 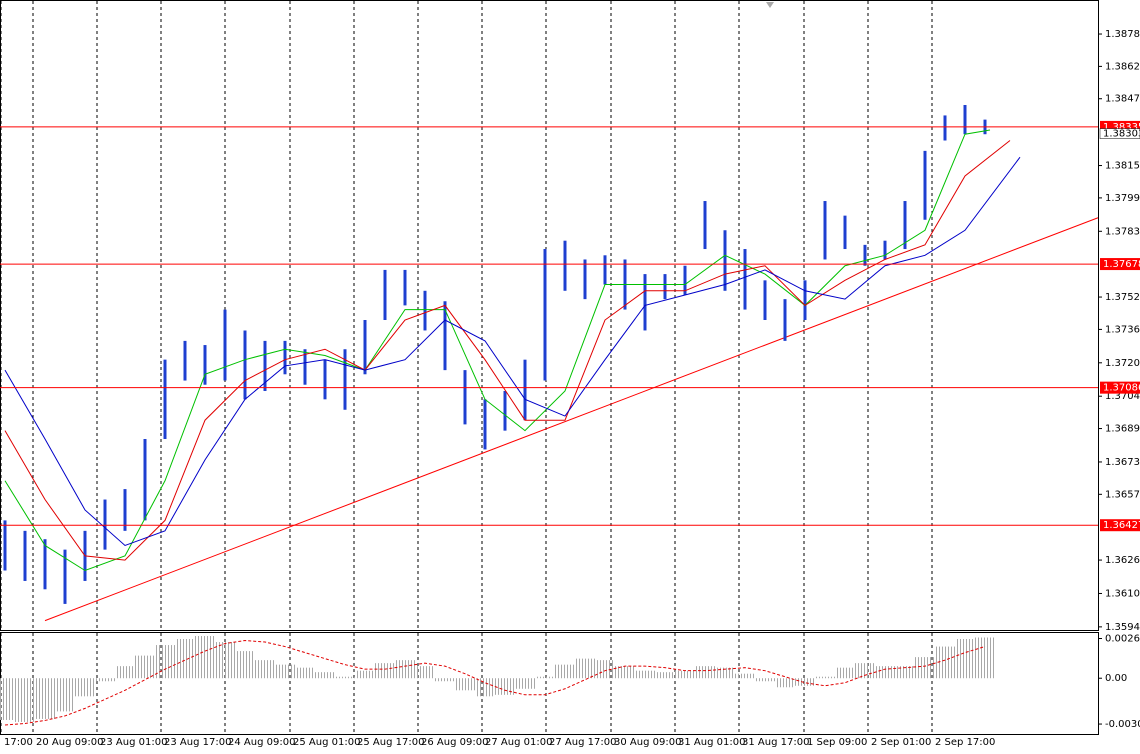 What do you see at coordinates (1122, 231) in the screenshot?
I see `y-tick-label: 1.37835` at bounding box center [1122, 231].